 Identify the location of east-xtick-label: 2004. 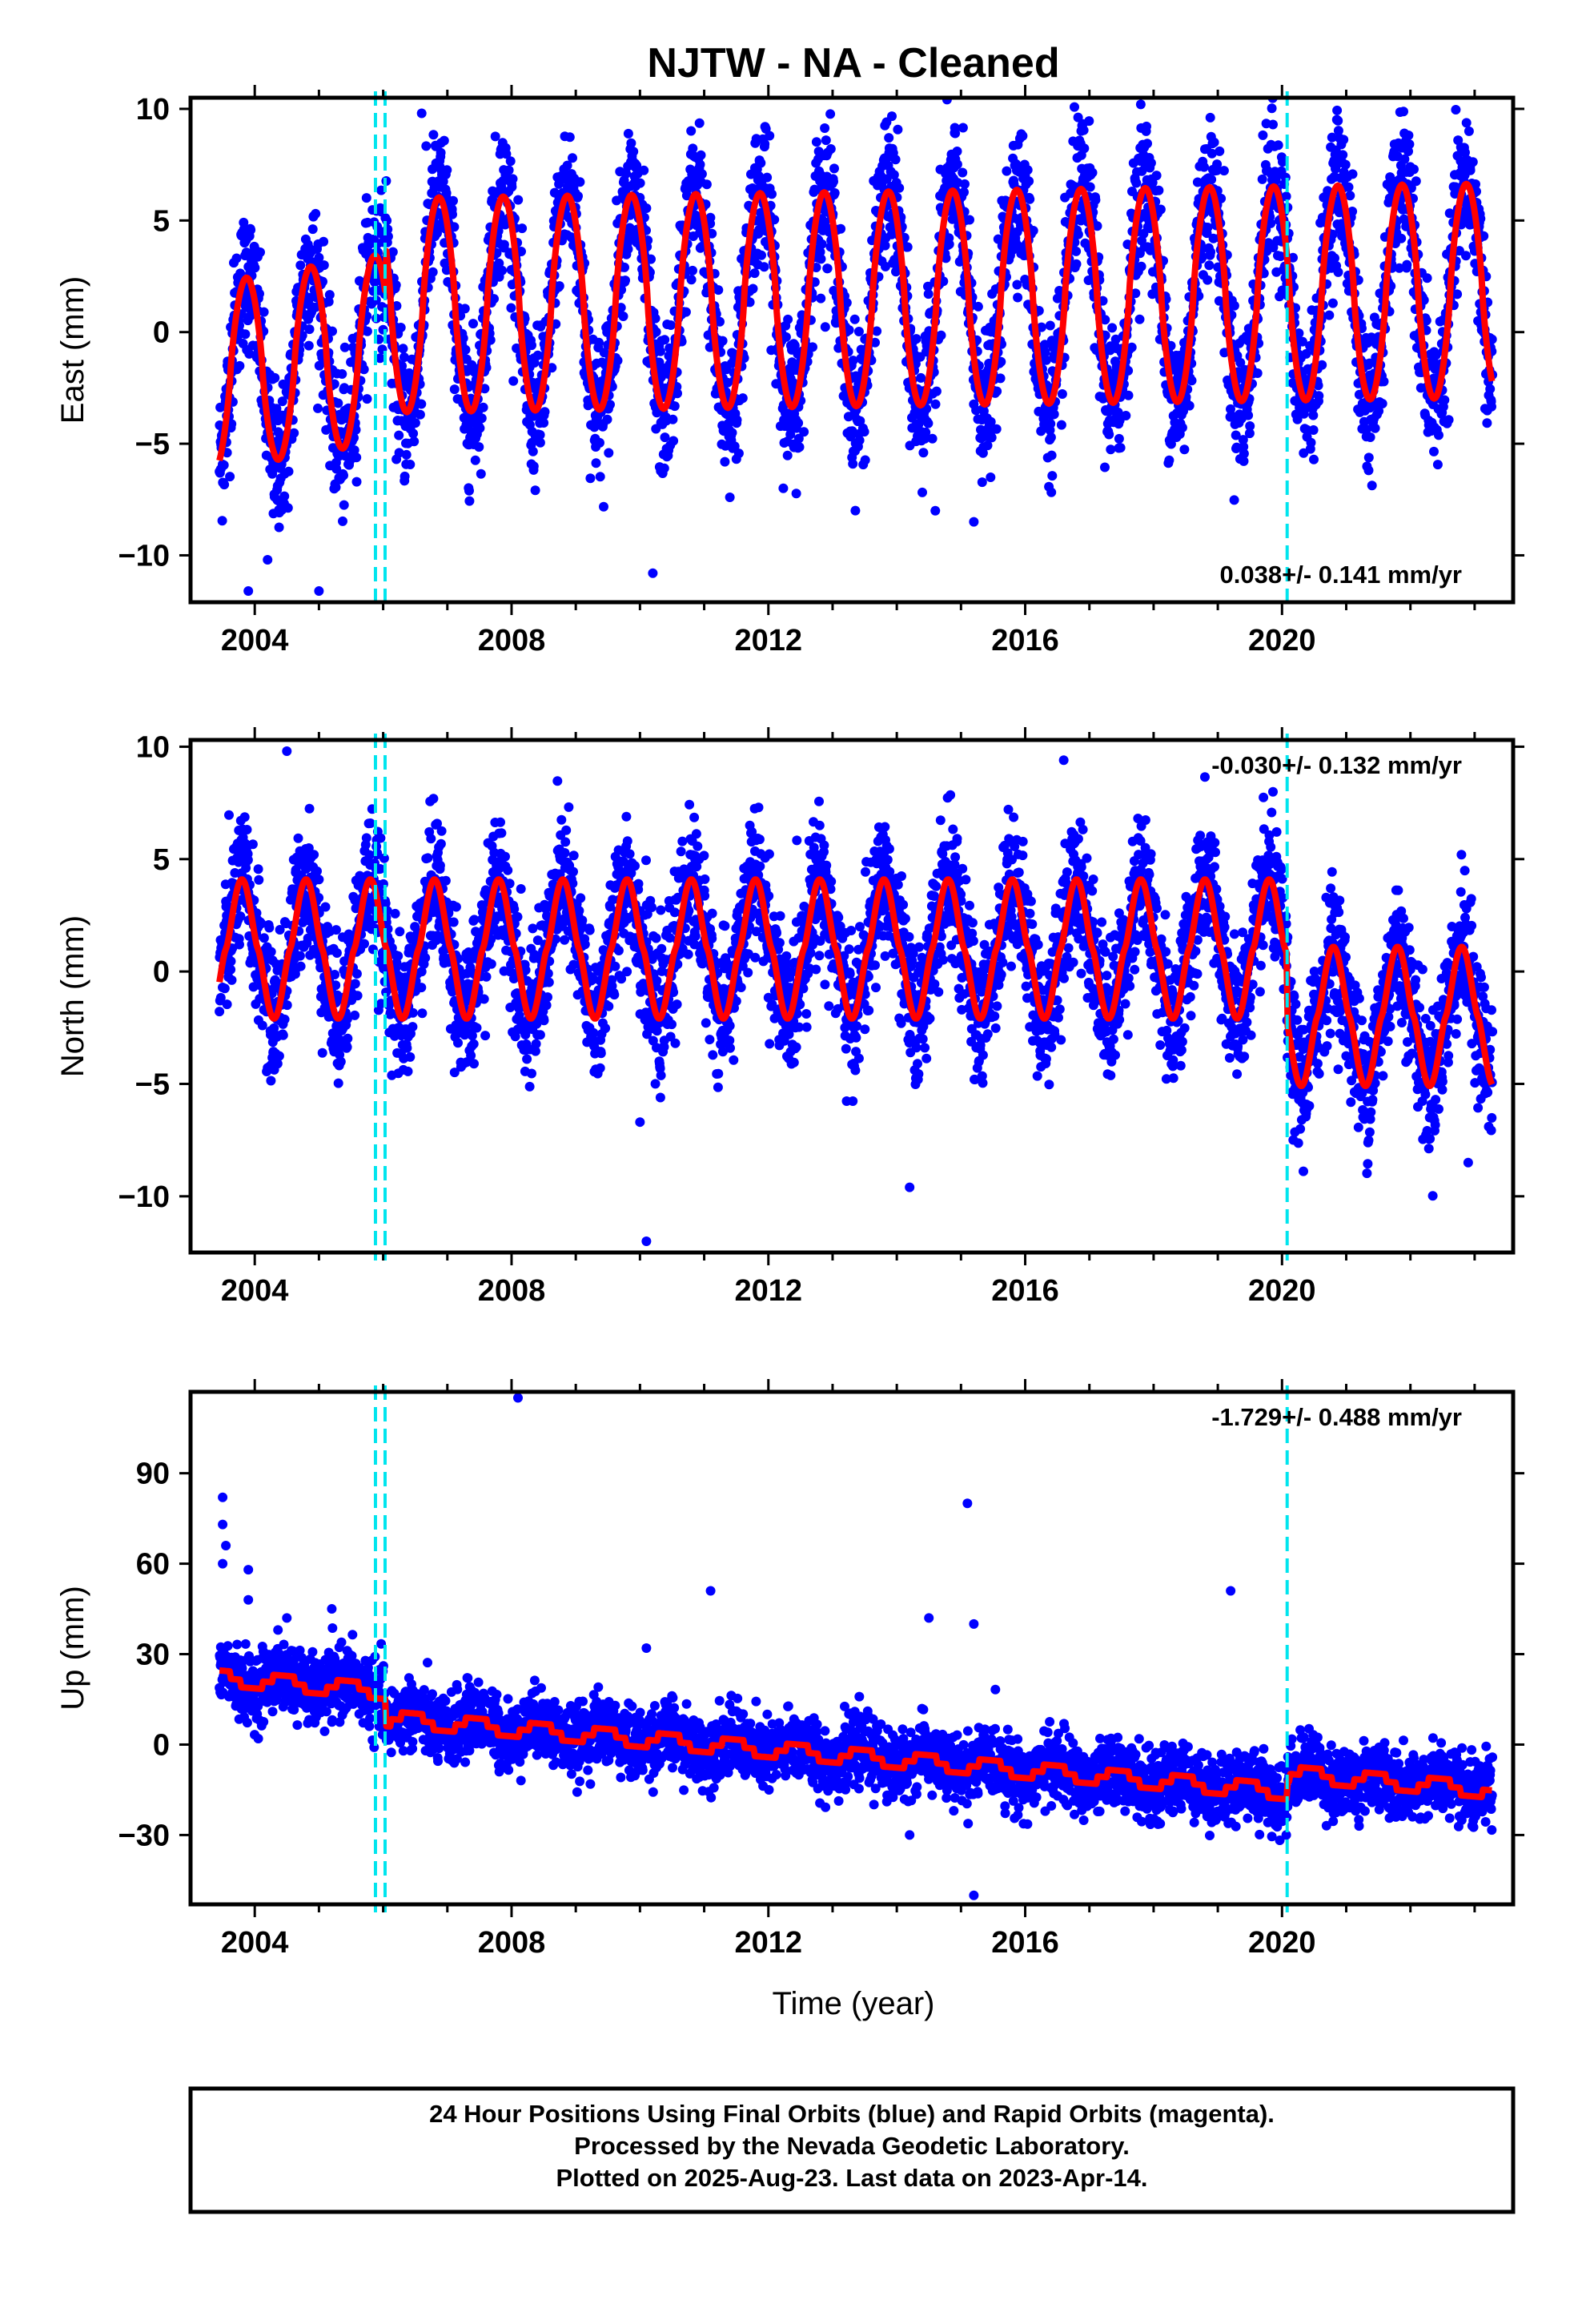
(255, 640).